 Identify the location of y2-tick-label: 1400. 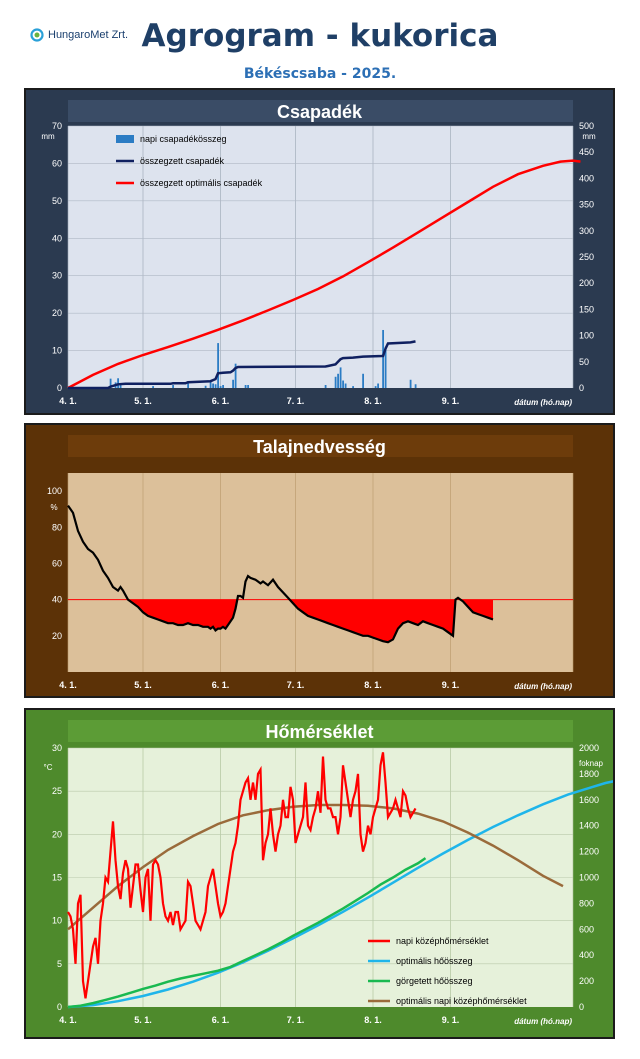
(589, 826).